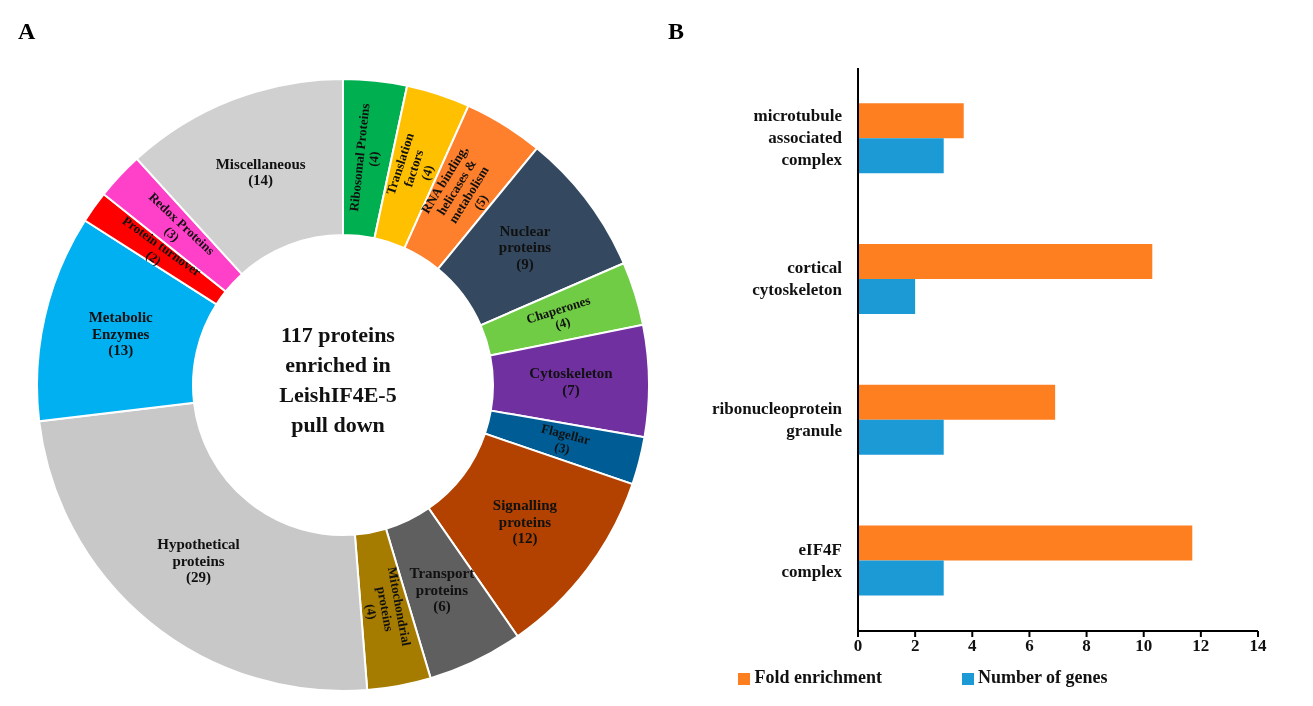  Describe the element at coordinates (818, 677) in the screenshot. I see `legend-label: Fold enrichment` at that location.